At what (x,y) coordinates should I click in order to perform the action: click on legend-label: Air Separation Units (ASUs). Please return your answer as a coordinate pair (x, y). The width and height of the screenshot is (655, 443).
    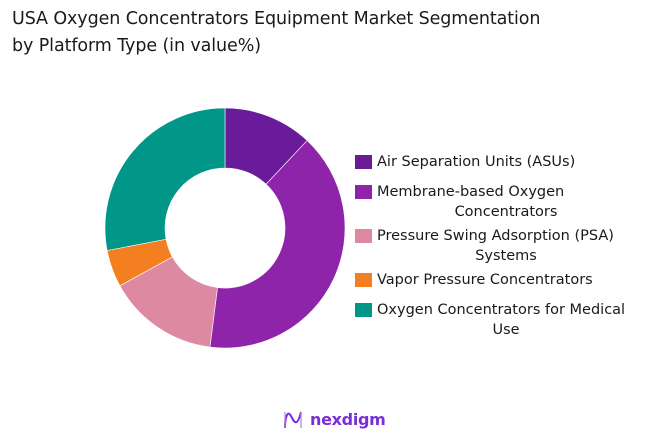
    Looking at the image, I should click on (476, 162).